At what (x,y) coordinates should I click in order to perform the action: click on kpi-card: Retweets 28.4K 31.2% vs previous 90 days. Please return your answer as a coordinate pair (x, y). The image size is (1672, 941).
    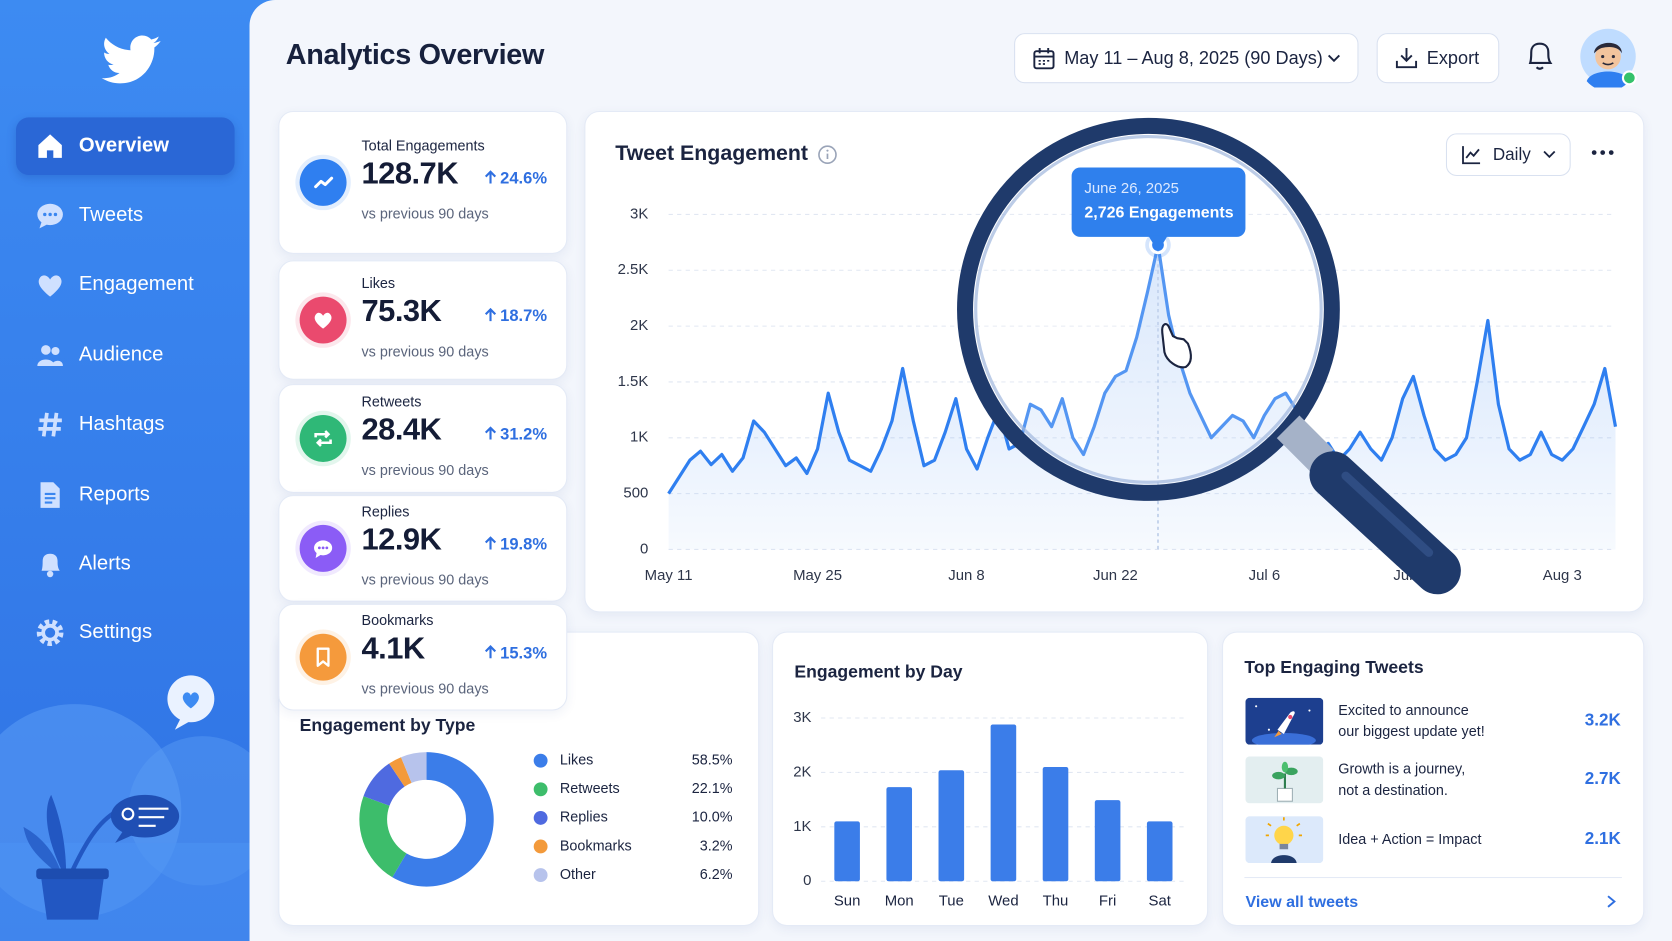
    Looking at the image, I should click on (423, 438).